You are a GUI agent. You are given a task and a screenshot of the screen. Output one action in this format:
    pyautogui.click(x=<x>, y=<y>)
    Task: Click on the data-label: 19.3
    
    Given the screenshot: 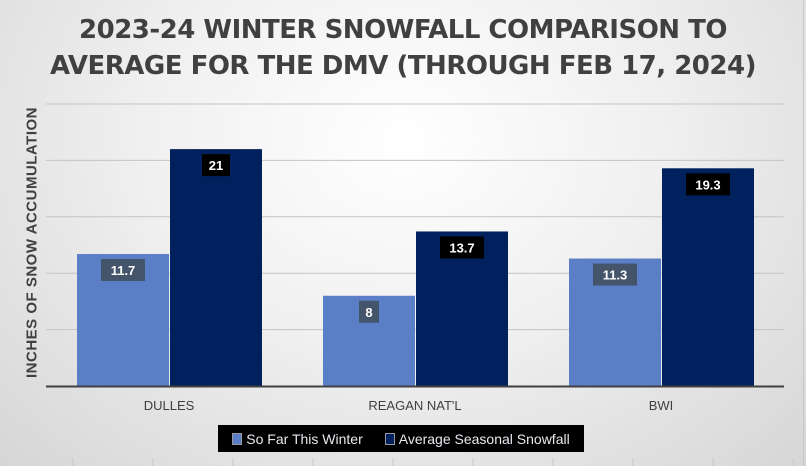 What is the action you would take?
    pyautogui.click(x=707, y=184)
    